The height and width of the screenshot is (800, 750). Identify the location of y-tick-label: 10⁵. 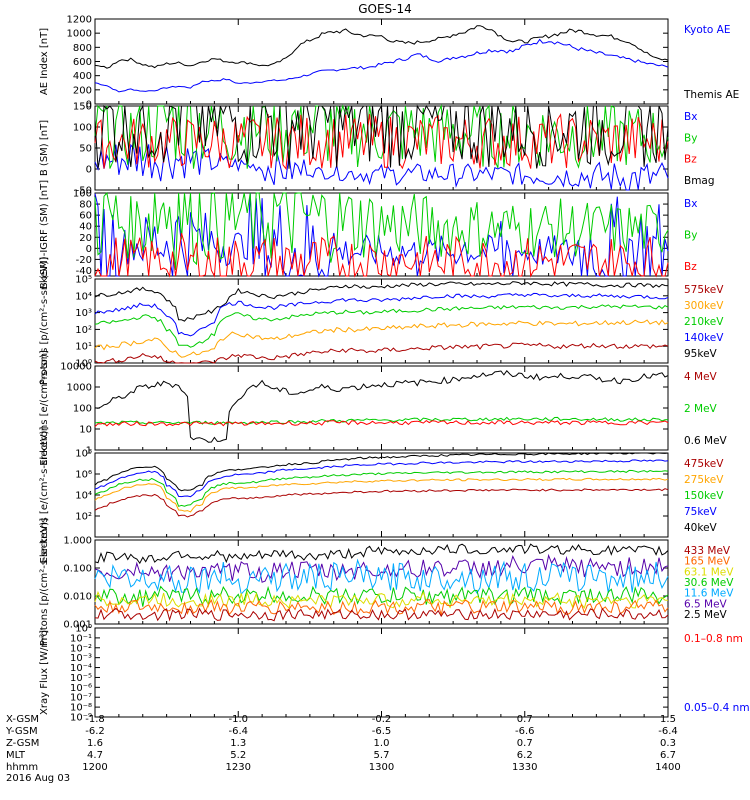
(83, 280).